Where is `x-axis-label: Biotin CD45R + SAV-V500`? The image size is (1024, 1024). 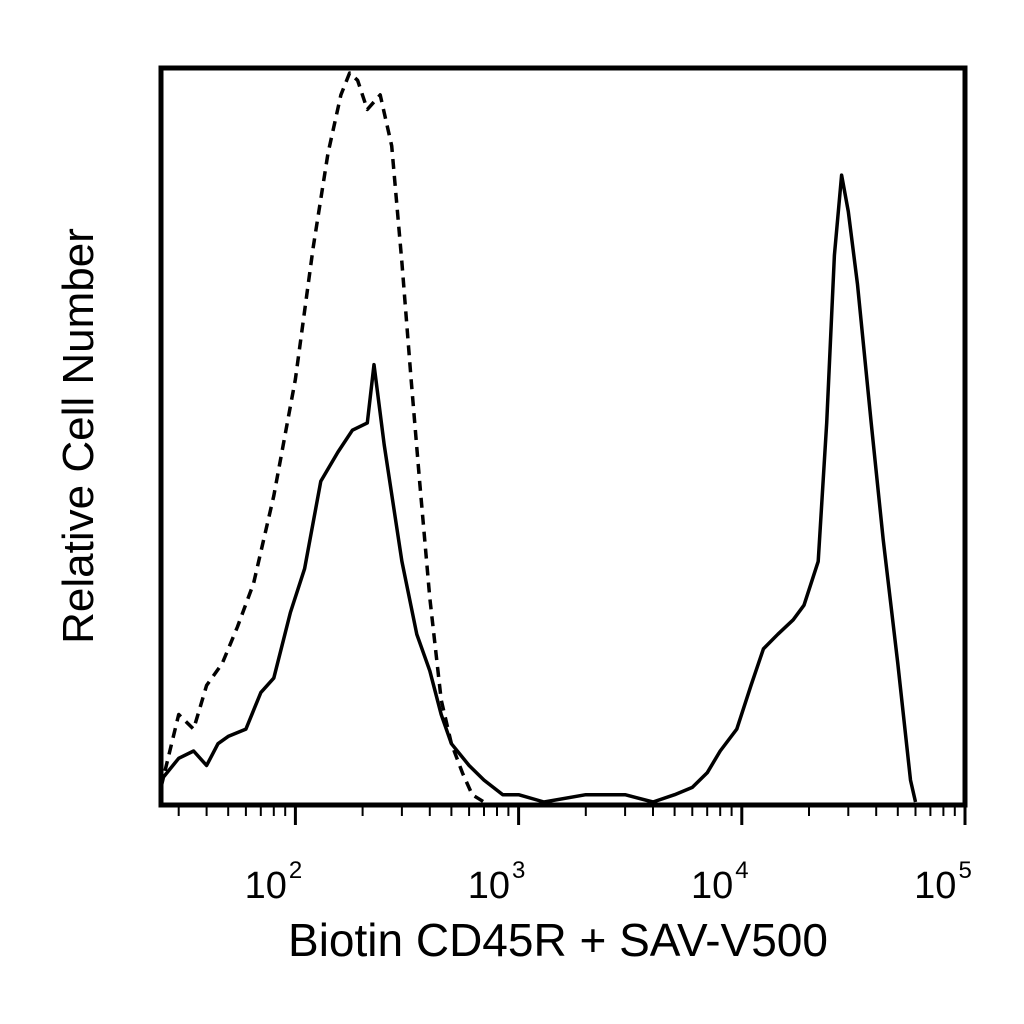 x-axis-label: Biotin CD45R + SAV-V500 is located at coordinates (558, 940).